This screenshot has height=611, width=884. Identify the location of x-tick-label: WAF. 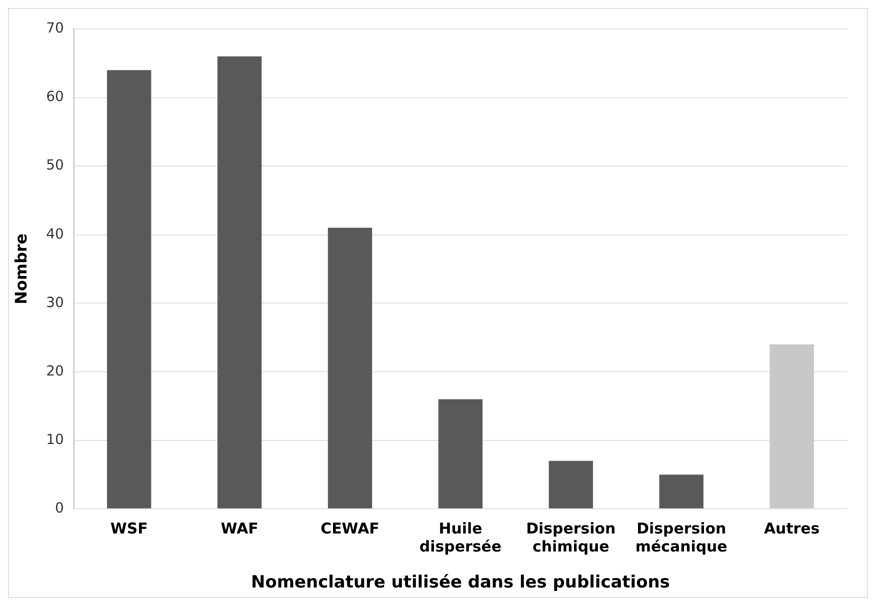
(239, 529).